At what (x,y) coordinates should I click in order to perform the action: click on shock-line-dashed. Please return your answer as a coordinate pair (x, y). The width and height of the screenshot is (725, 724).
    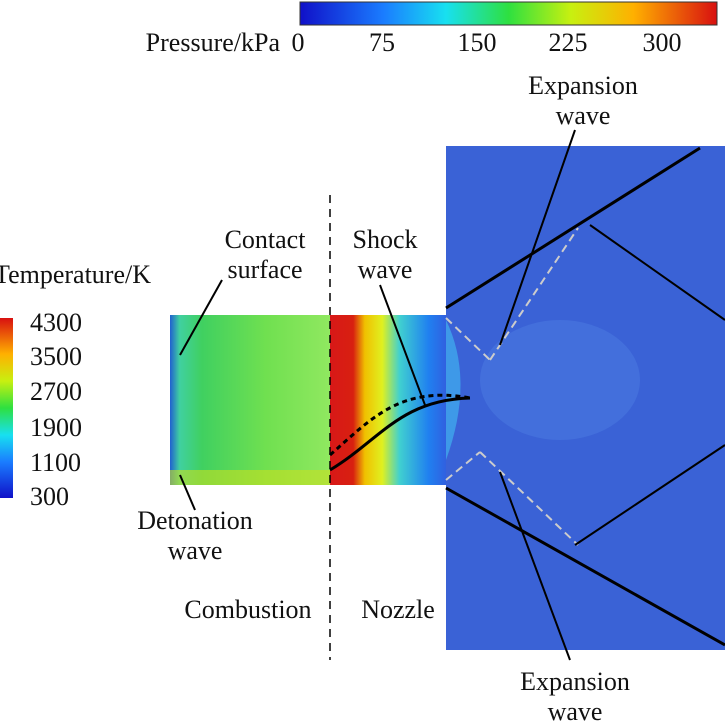
    Looking at the image, I should click on (400, 425).